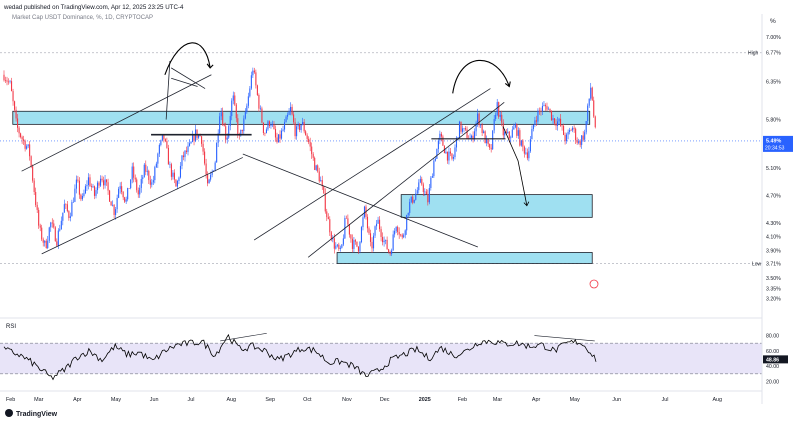 This screenshot has height=422, width=800. Describe the element at coordinates (775, 359) in the screenshot. I see `rsi-value-badge` at that location.